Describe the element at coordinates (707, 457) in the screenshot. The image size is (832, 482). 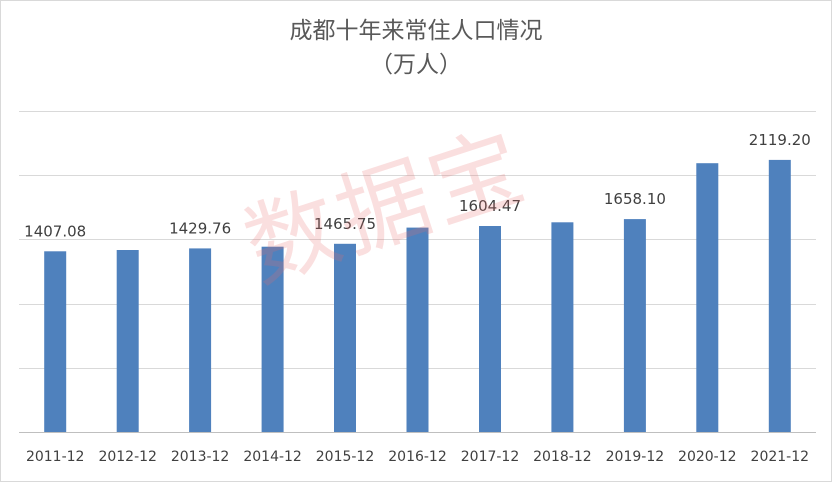
I see `x-tick-label-2020-12: 2020-12` at that location.